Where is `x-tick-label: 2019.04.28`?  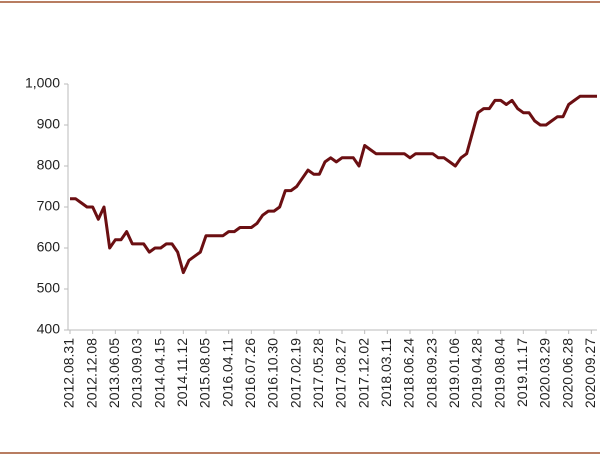
x-tick-label: 2019.04.28 is located at coordinates (477, 373).